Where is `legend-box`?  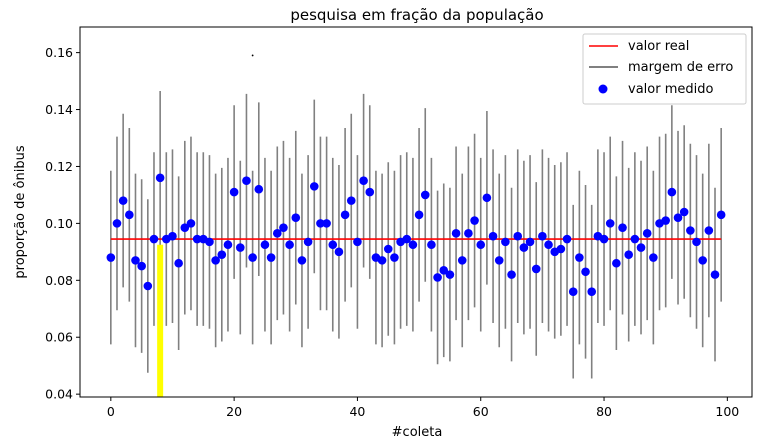 legend-box is located at coordinates (664, 69).